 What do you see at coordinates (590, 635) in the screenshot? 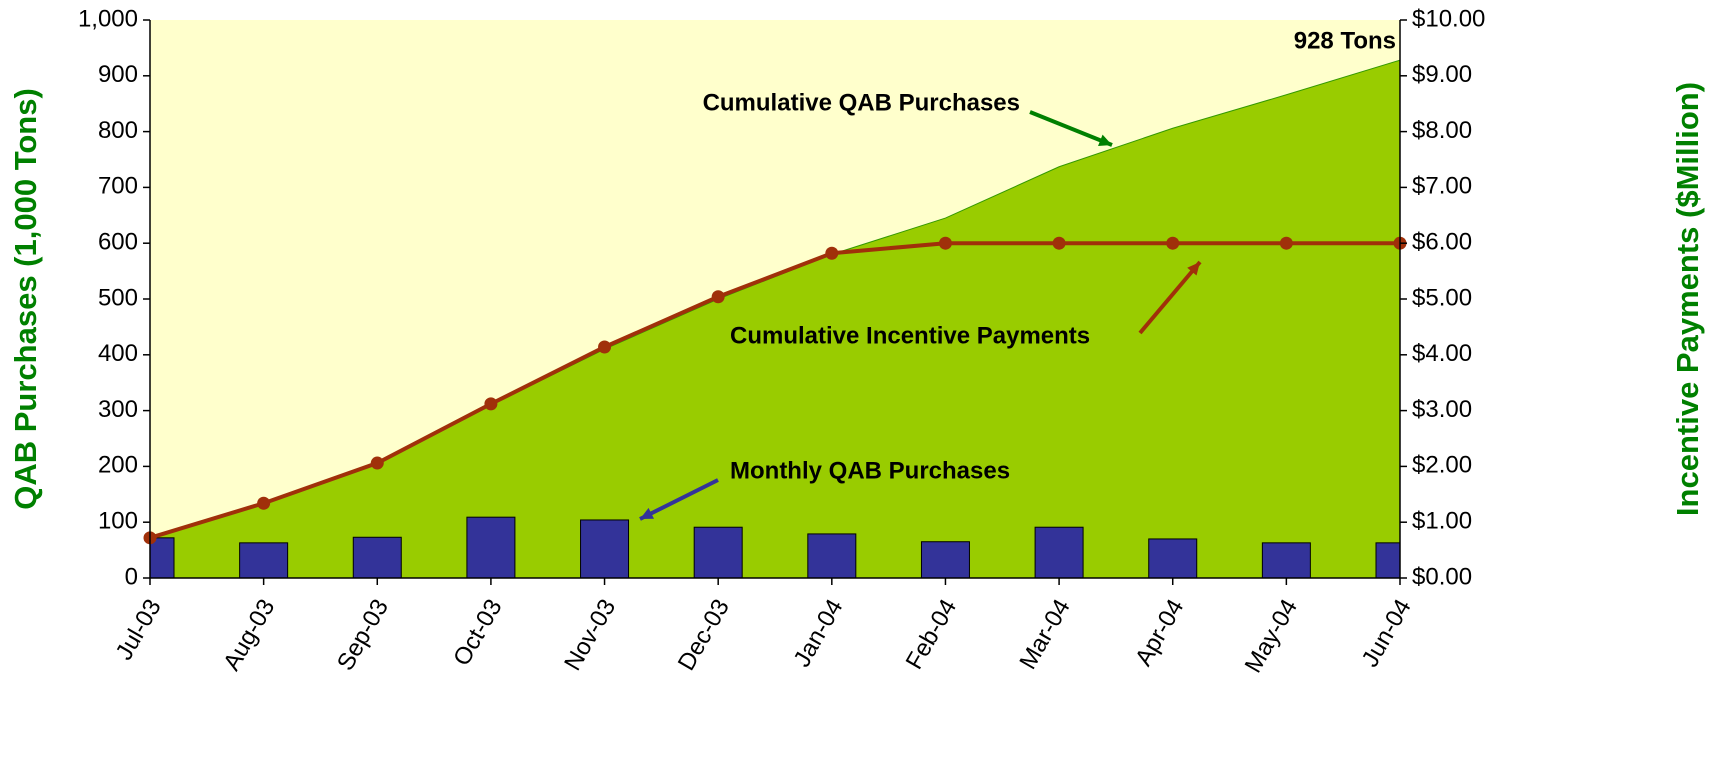
I see `x-tick-label: Nov-03` at bounding box center [590, 635].